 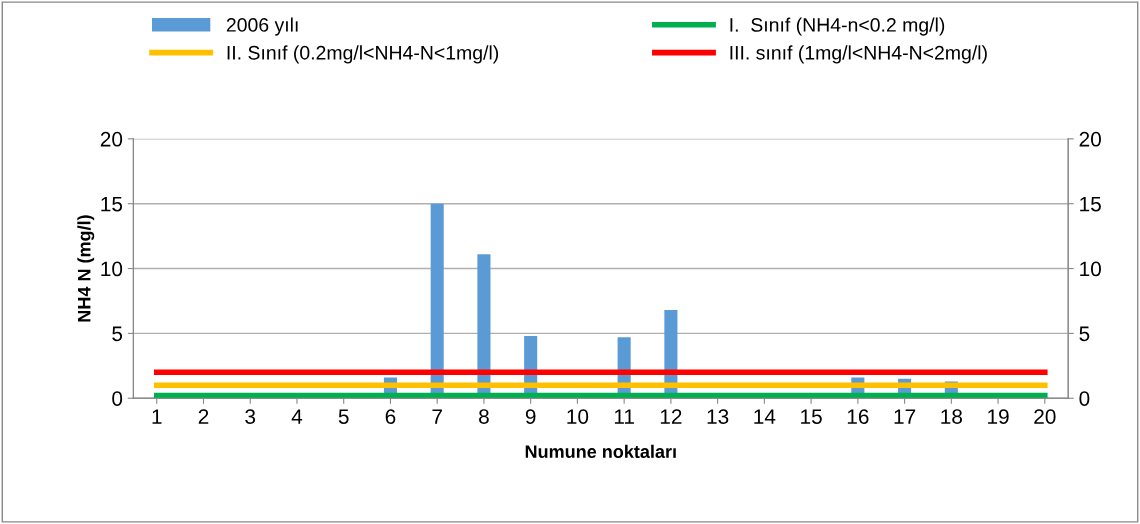 What do you see at coordinates (998, 416) in the screenshot?
I see `x-tick-label: 19` at bounding box center [998, 416].